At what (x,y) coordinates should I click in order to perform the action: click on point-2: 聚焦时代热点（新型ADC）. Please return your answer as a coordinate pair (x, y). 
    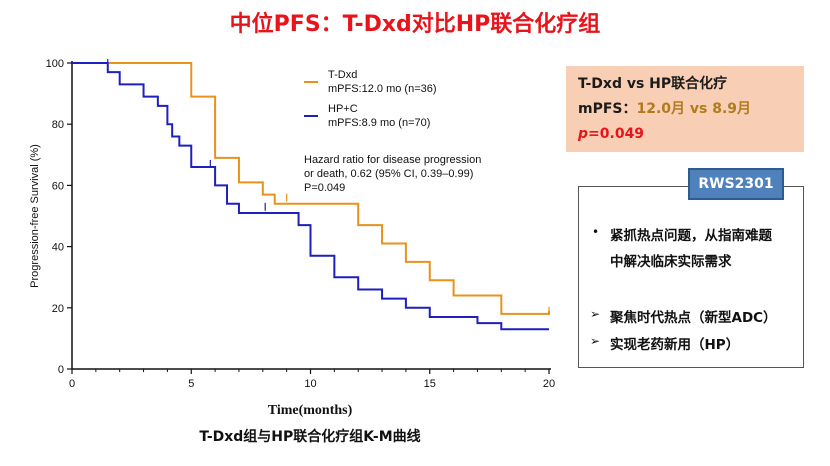
    Looking at the image, I should click on (693, 318).